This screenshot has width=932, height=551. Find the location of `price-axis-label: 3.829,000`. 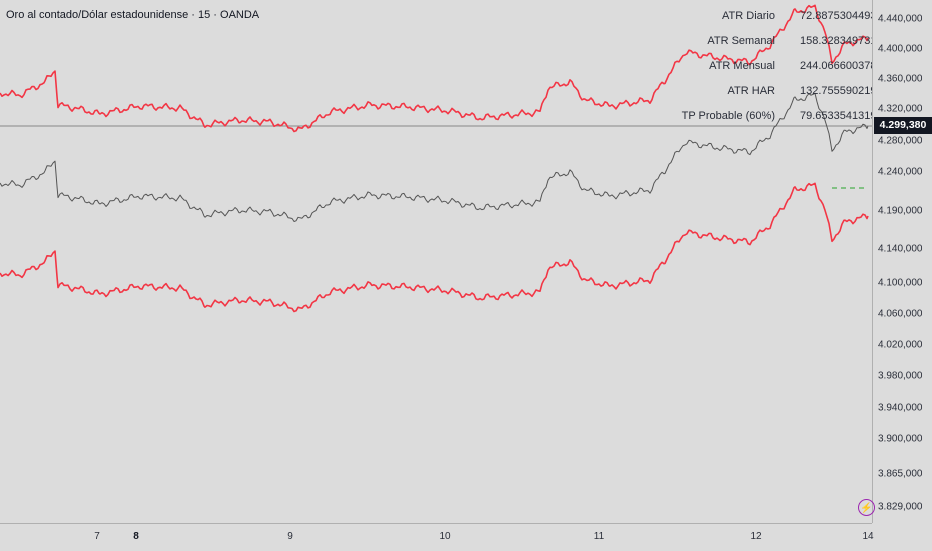

price-axis-label: 3.829,000 is located at coordinates (900, 507).